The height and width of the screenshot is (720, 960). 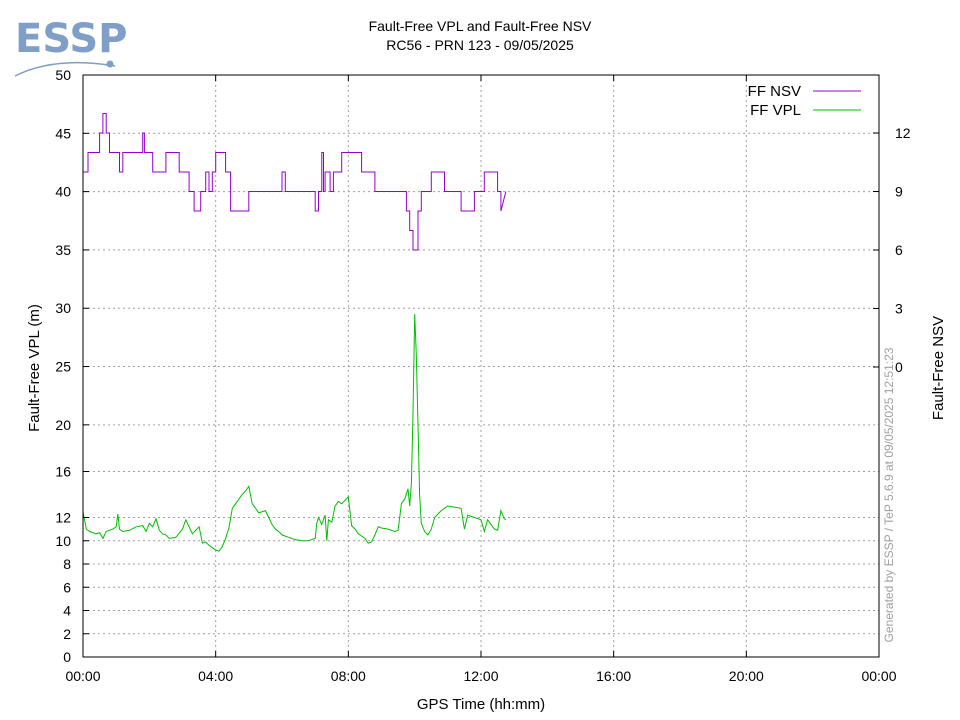 I want to click on legend: FF NSV FF VPL, so click(x=804, y=101).